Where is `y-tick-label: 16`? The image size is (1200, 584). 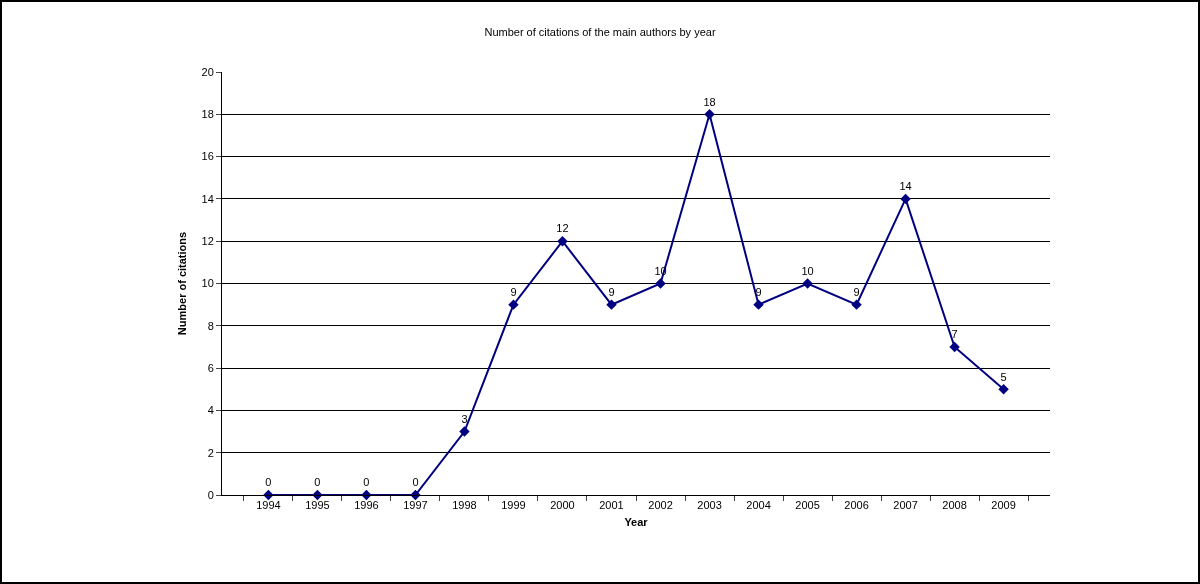 y-tick-label: 16 is located at coordinates (207, 156).